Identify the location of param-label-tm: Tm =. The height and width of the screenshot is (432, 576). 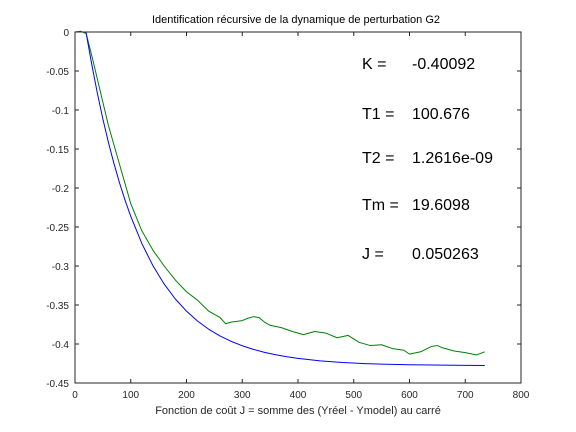
(380, 205).